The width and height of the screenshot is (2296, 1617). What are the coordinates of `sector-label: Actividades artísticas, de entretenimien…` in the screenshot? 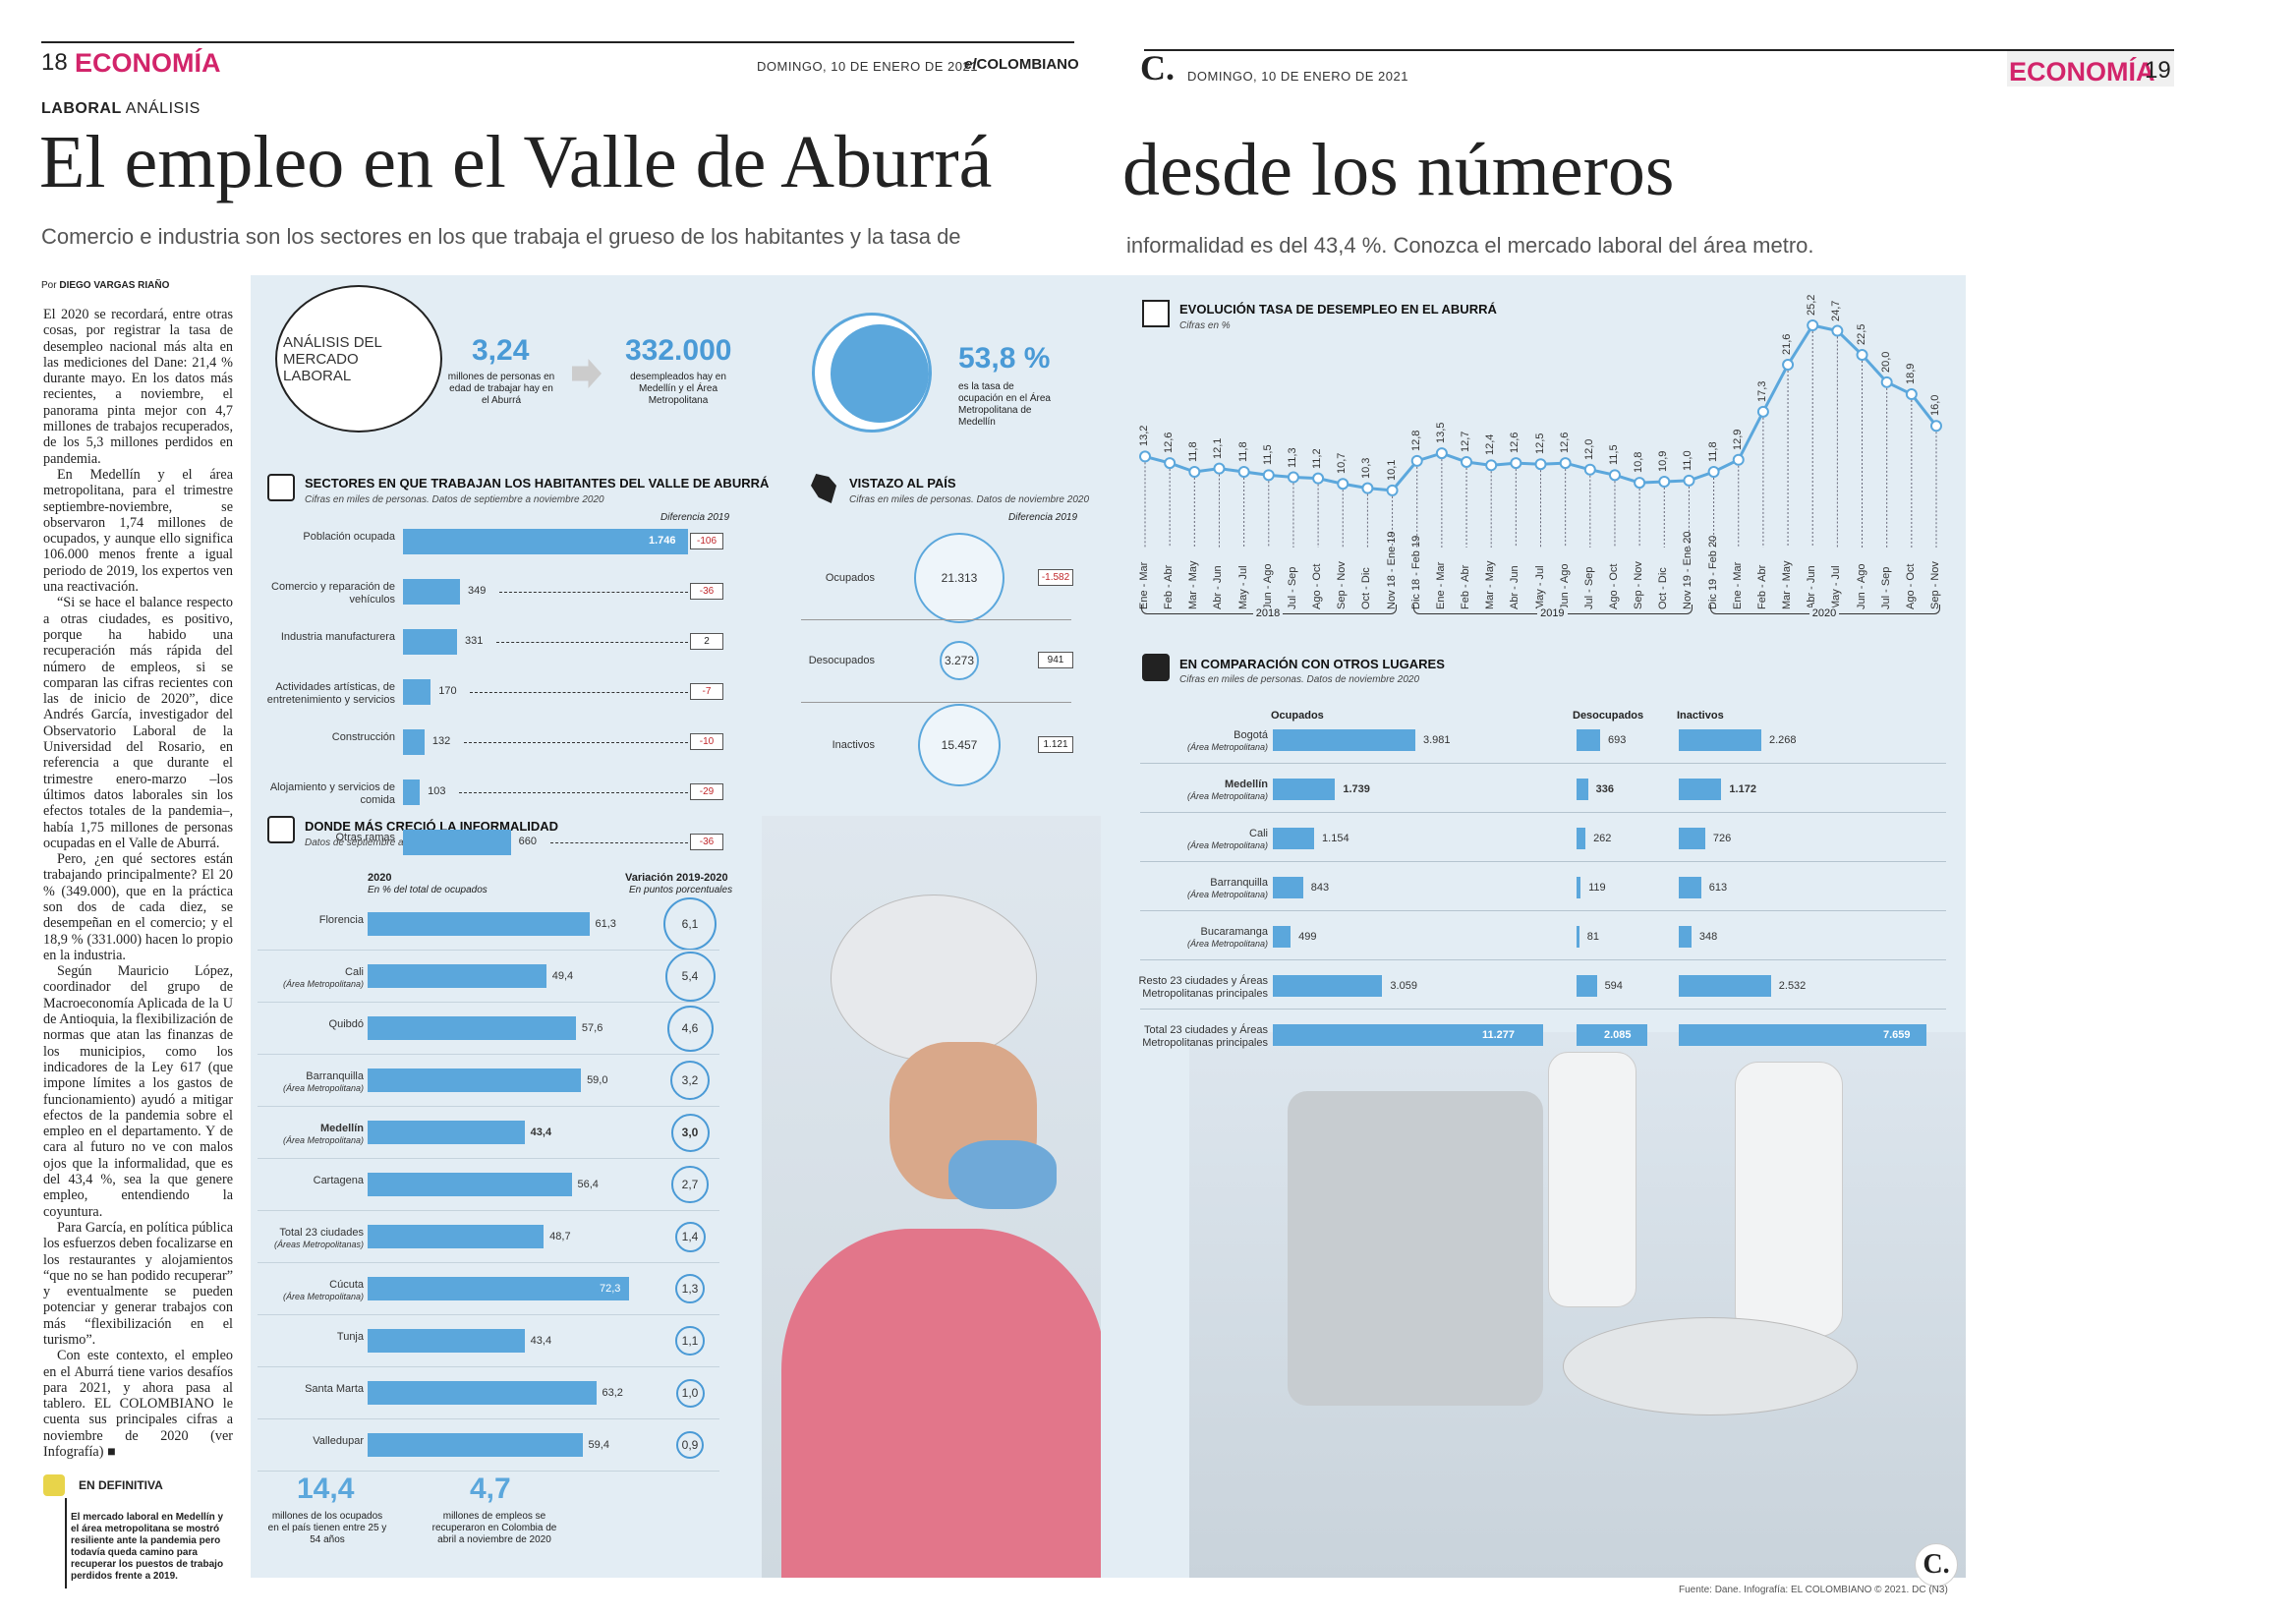 It's located at (330, 693).